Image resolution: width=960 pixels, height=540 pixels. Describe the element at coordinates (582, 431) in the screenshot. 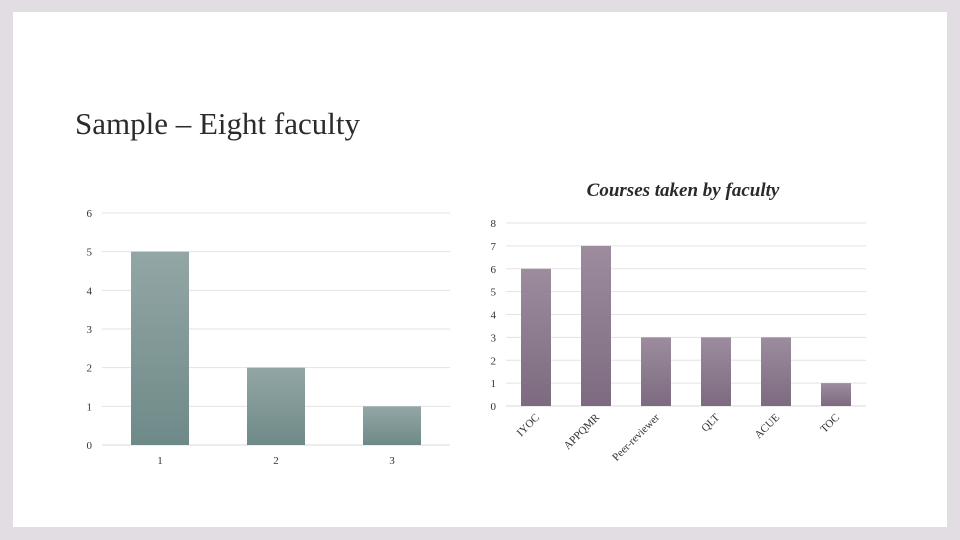

I see `x-tick-label: APPQMR` at that location.